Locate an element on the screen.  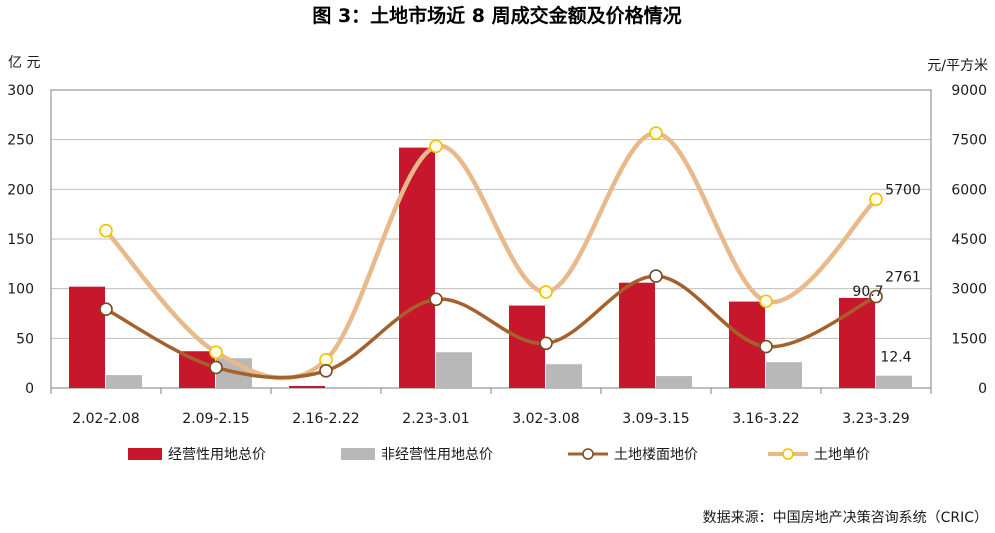
category-label: 2.02-2.08 is located at coordinates (105, 419).